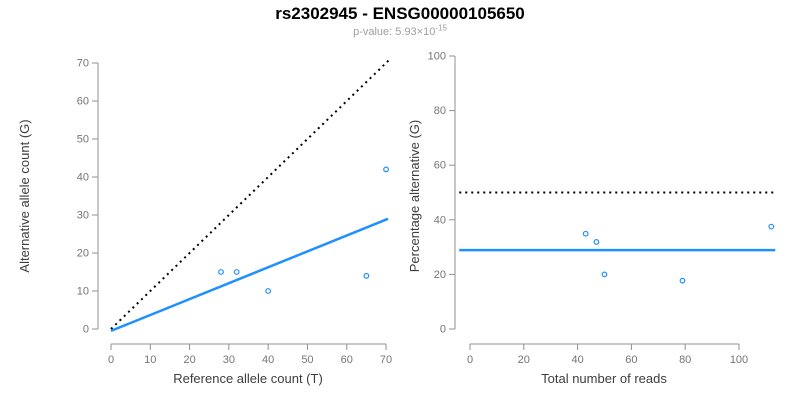 Image resolution: width=800 pixels, height=400 pixels. What do you see at coordinates (604, 378) in the screenshot?
I see `x-axis-title: Total number of reads` at bounding box center [604, 378].